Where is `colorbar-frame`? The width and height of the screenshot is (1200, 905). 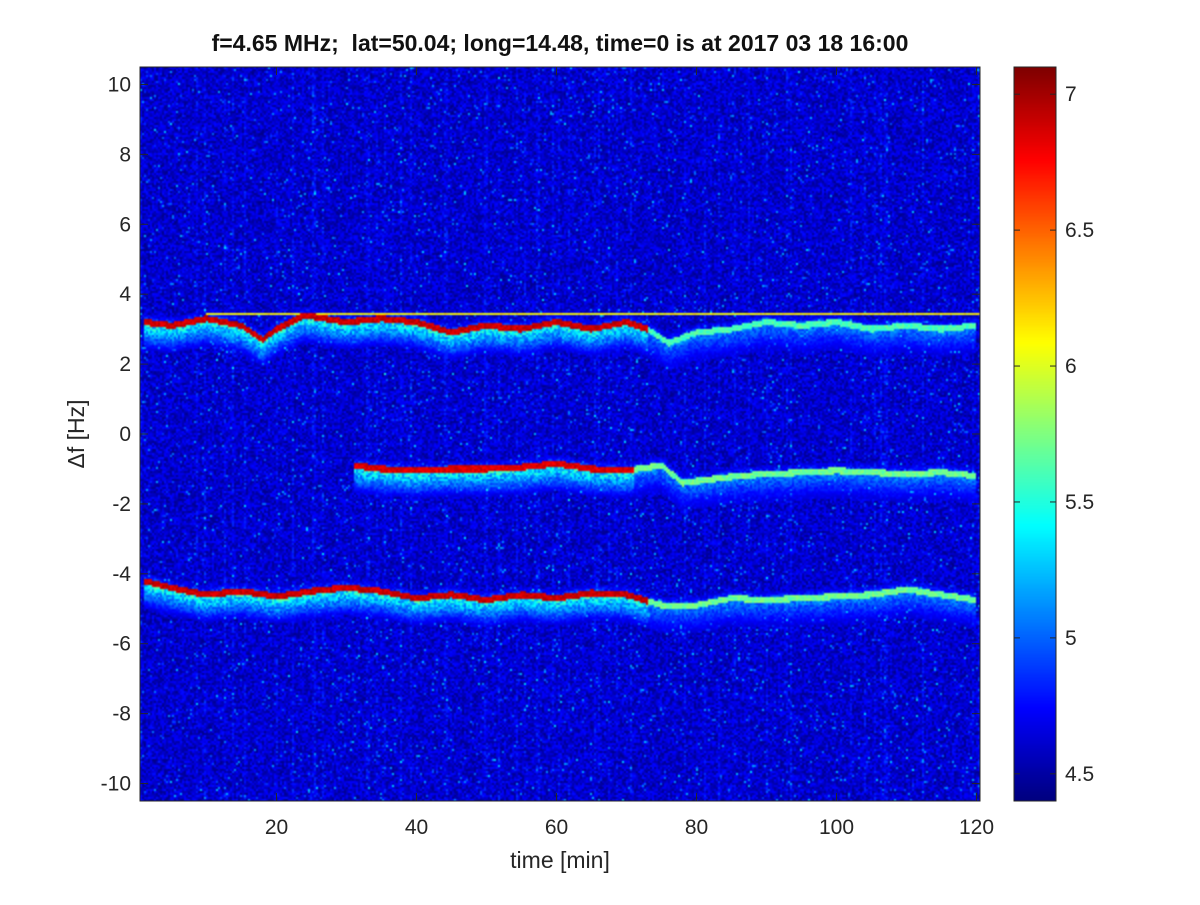
colorbar-frame is located at coordinates (1035, 434).